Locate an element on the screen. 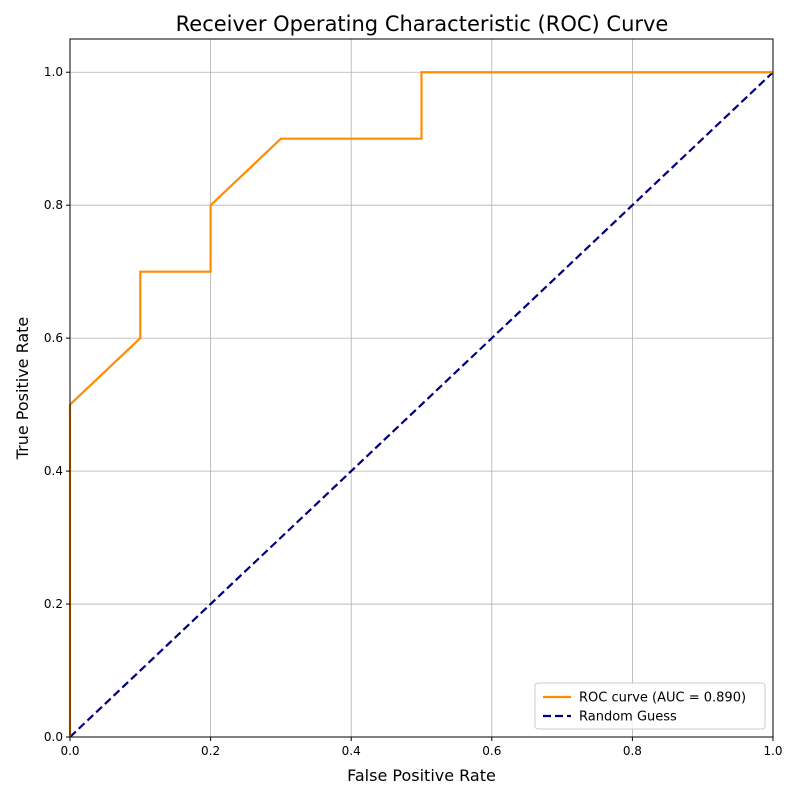 The height and width of the screenshot is (800, 800). x-axis-label: False Positive Rate is located at coordinates (421, 775).